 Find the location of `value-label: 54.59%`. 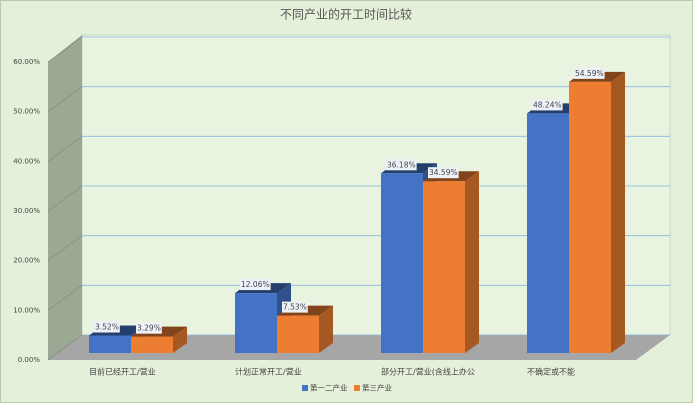

value-label: 54.59% is located at coordinates (589, 73).